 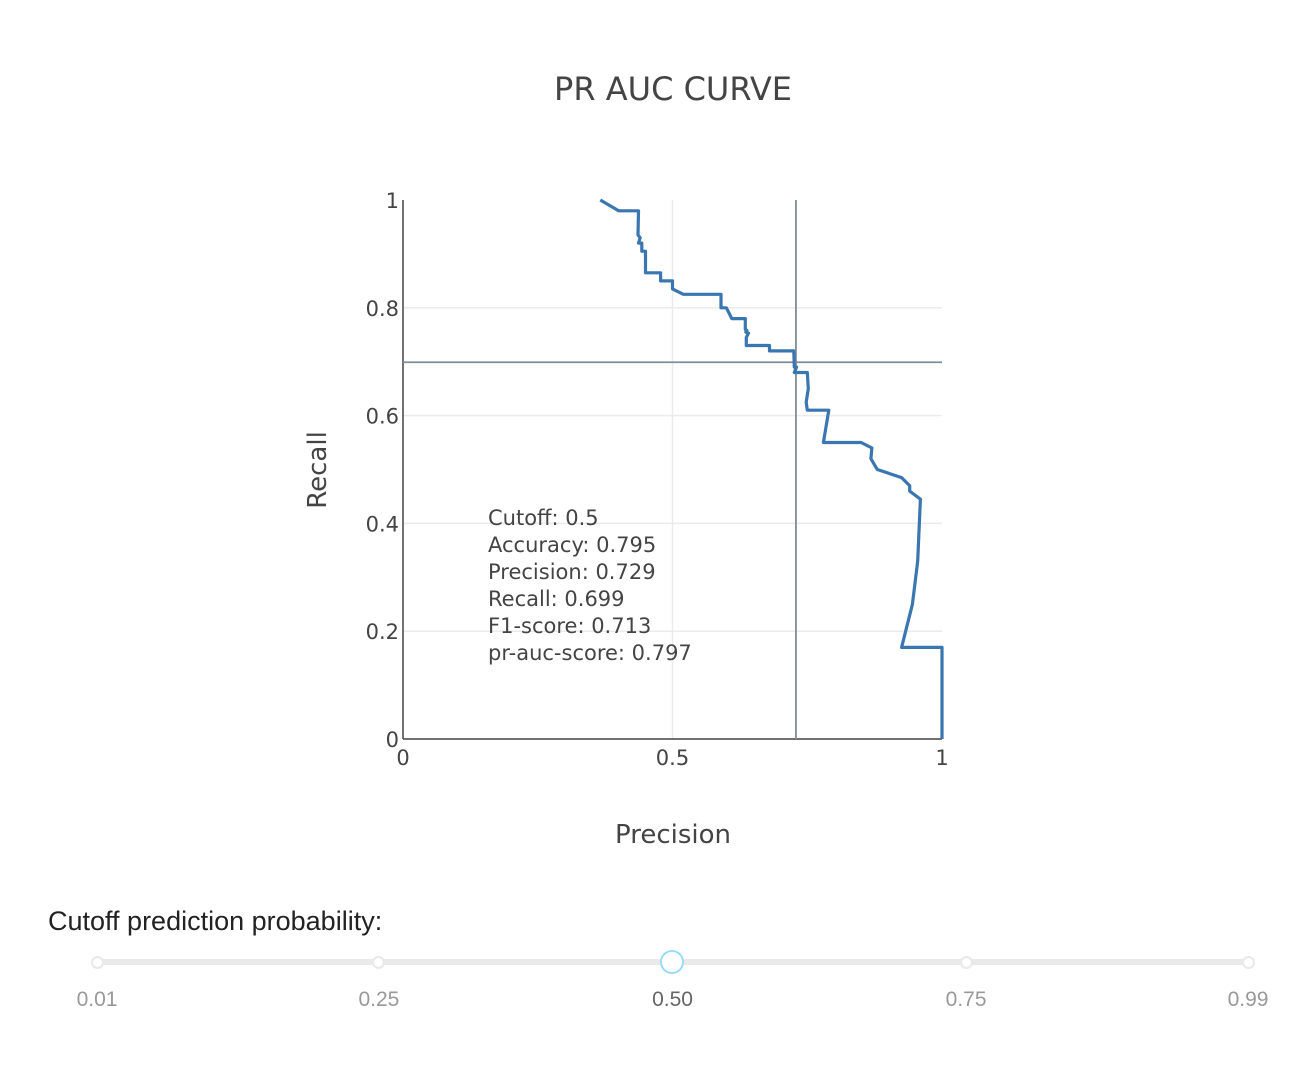 What do you see at coordinates (672, 961) in the screenshot?
I see `slider-handle` at bounding box center [672, 961].